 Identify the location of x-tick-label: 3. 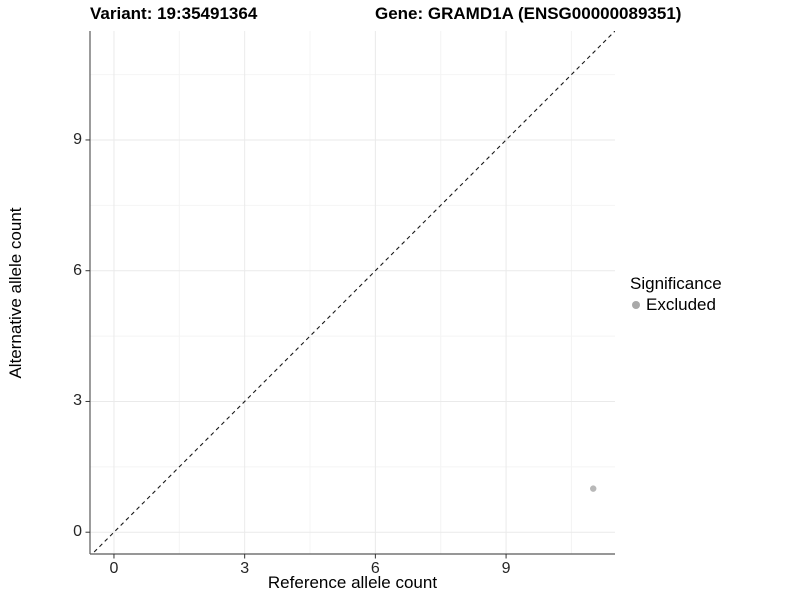
(245, 568).